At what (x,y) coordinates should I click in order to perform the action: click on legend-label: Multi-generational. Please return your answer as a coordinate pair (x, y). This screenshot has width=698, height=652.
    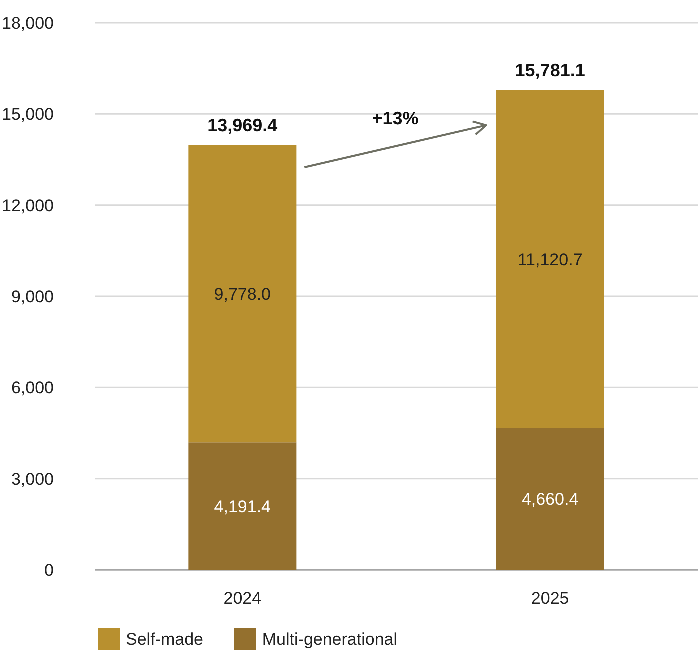
    Looking at the image, I should click on (330, 639).